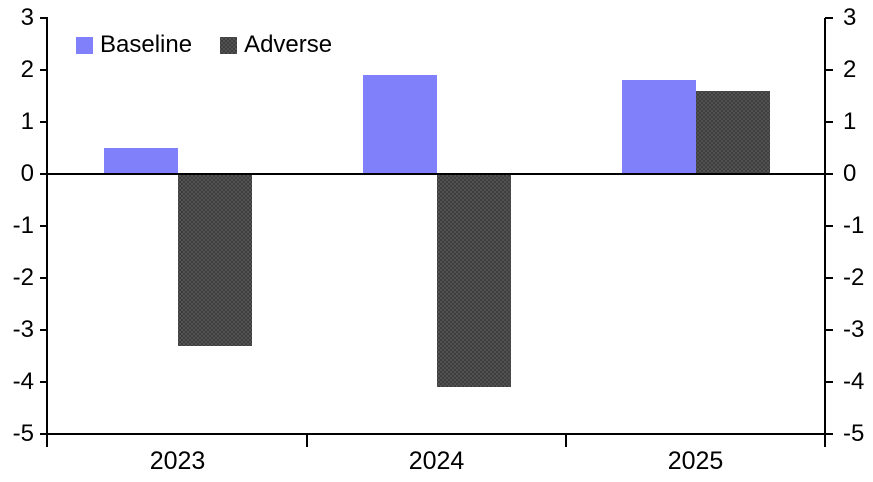  Describe the element at coordinates (214, 260) in the screenshot. I see `bar-adverse-2023` at that location.